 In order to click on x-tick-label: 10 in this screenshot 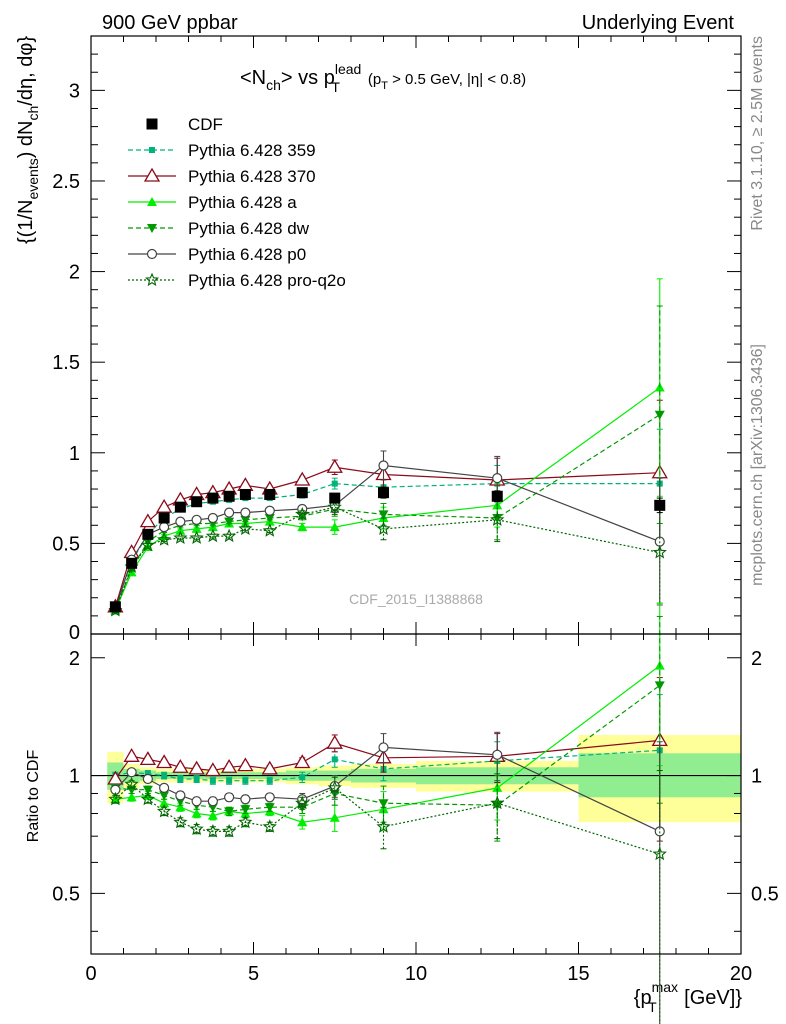, I will do `click(416, 974)`.